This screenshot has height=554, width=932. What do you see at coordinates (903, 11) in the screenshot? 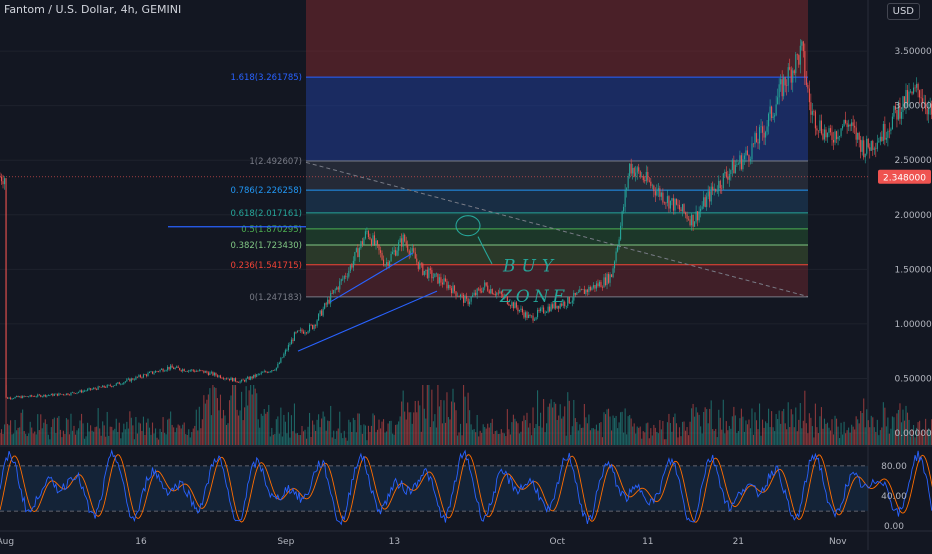
I see `currency-button: USD` at bounding box center [903, 11].